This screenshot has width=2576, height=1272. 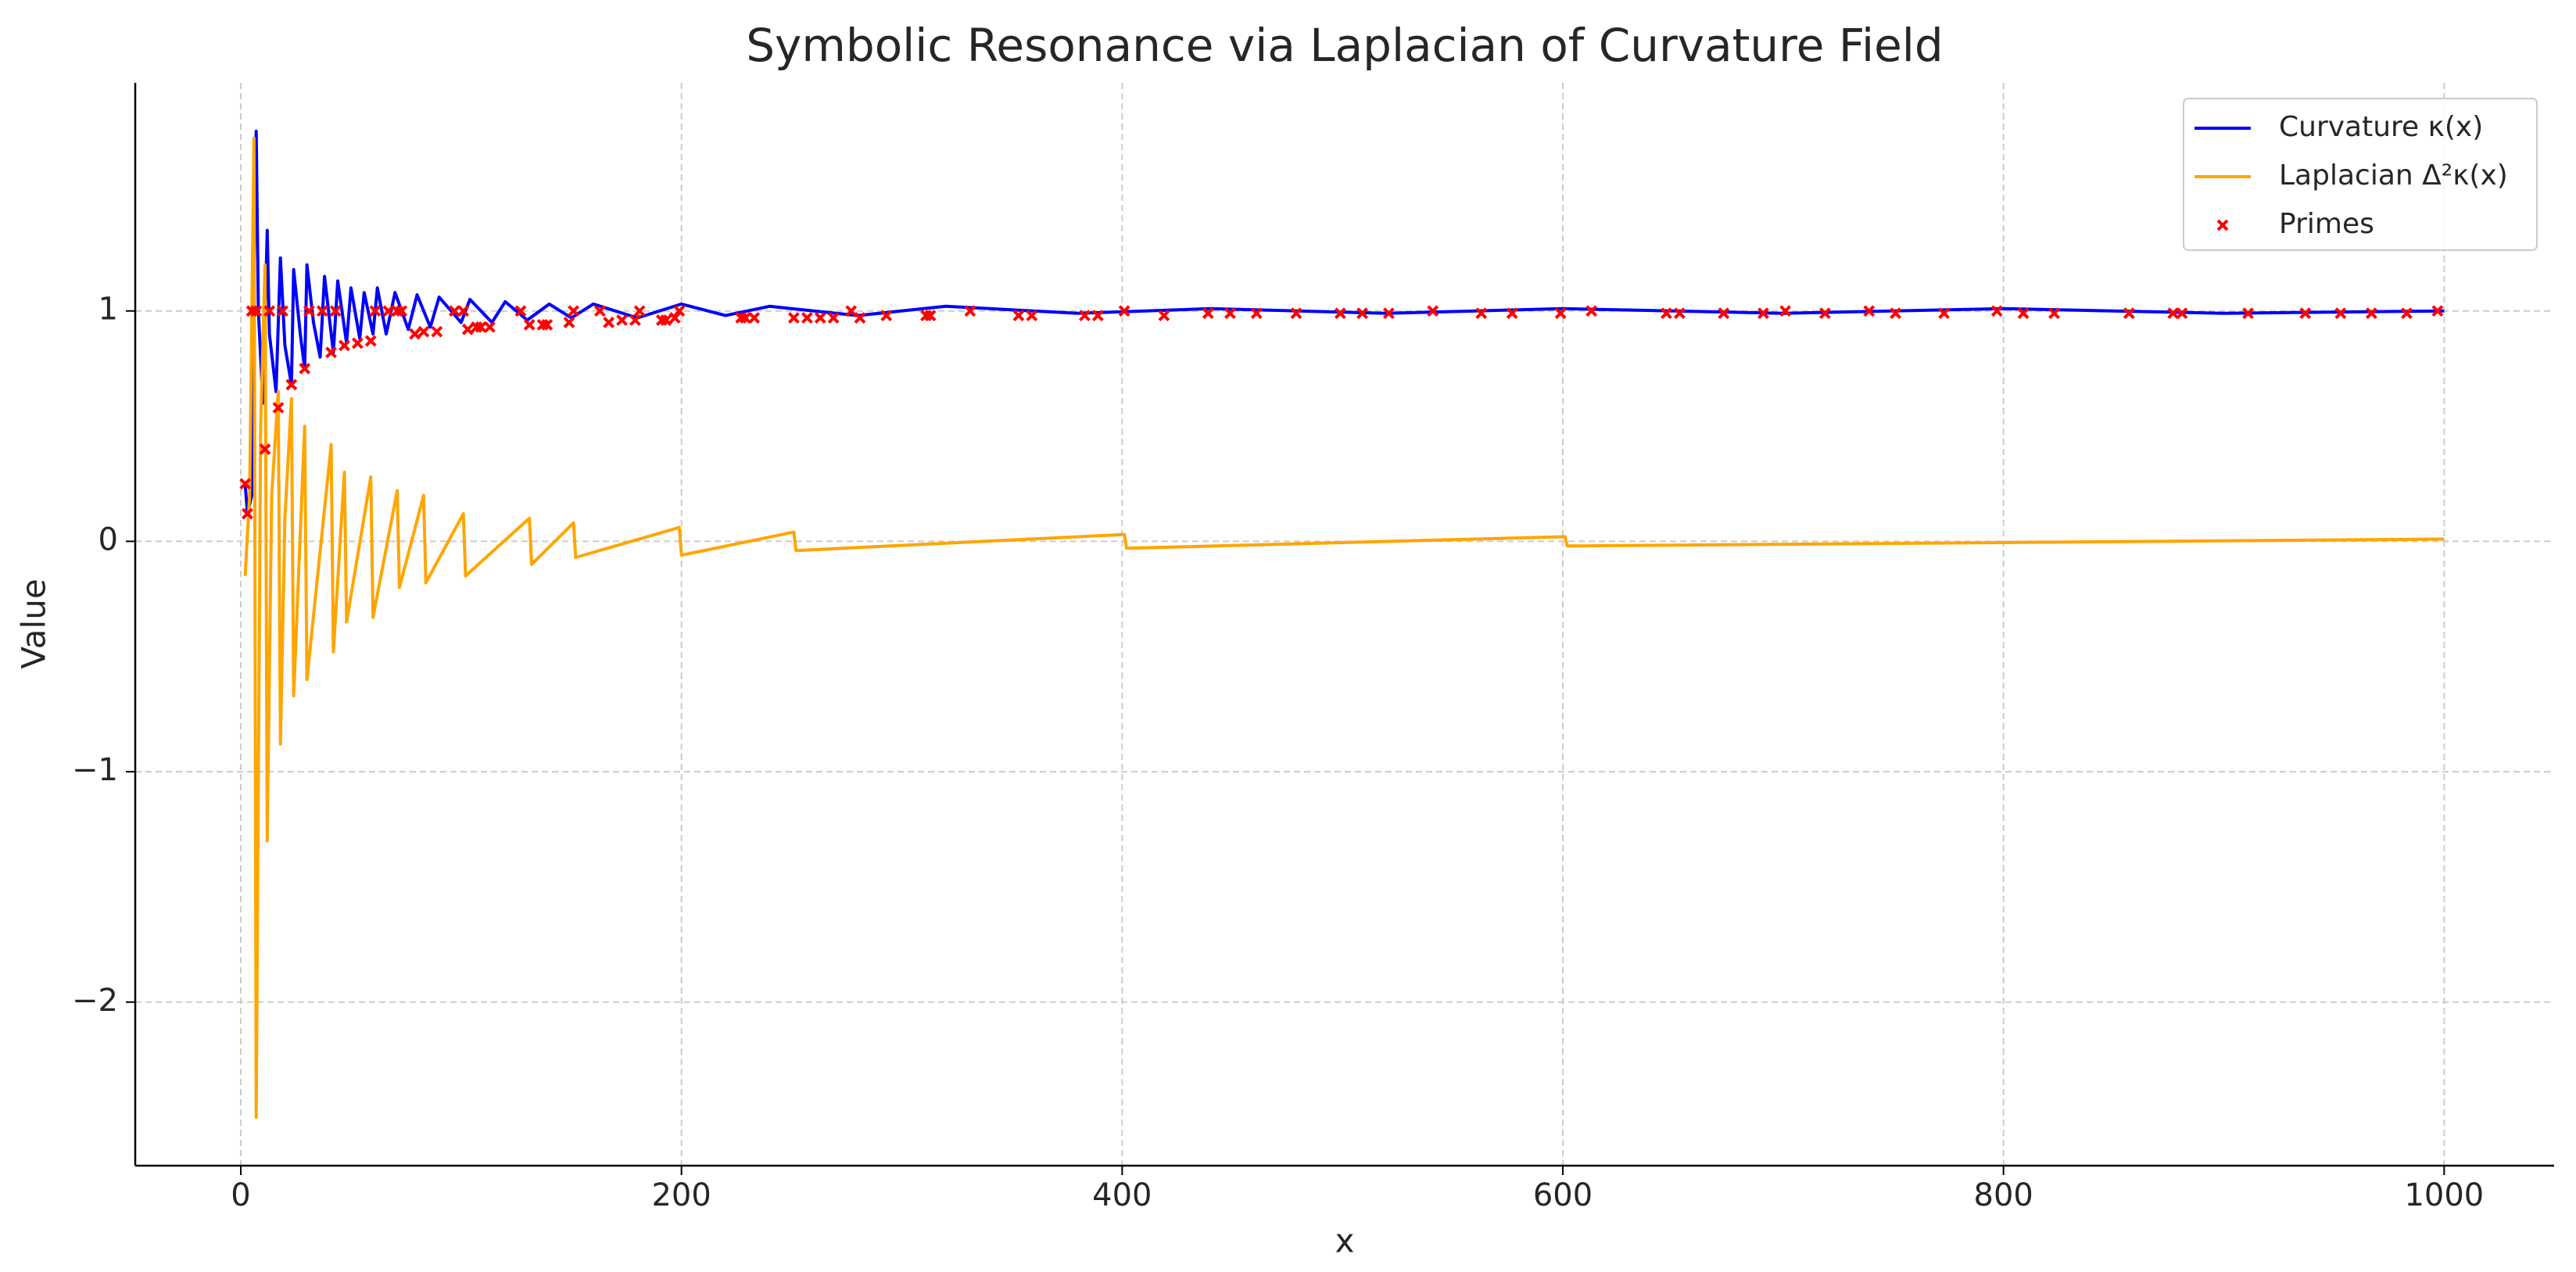 I want to click on legend-box, so click(x=2360, y=174).